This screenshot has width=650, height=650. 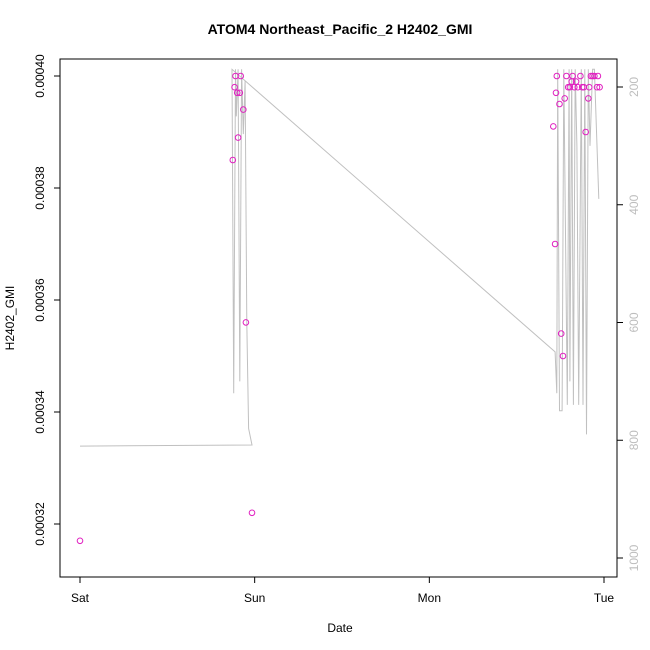 I want to click on y-right-tick-label: 200, so click(x=634, y=87).